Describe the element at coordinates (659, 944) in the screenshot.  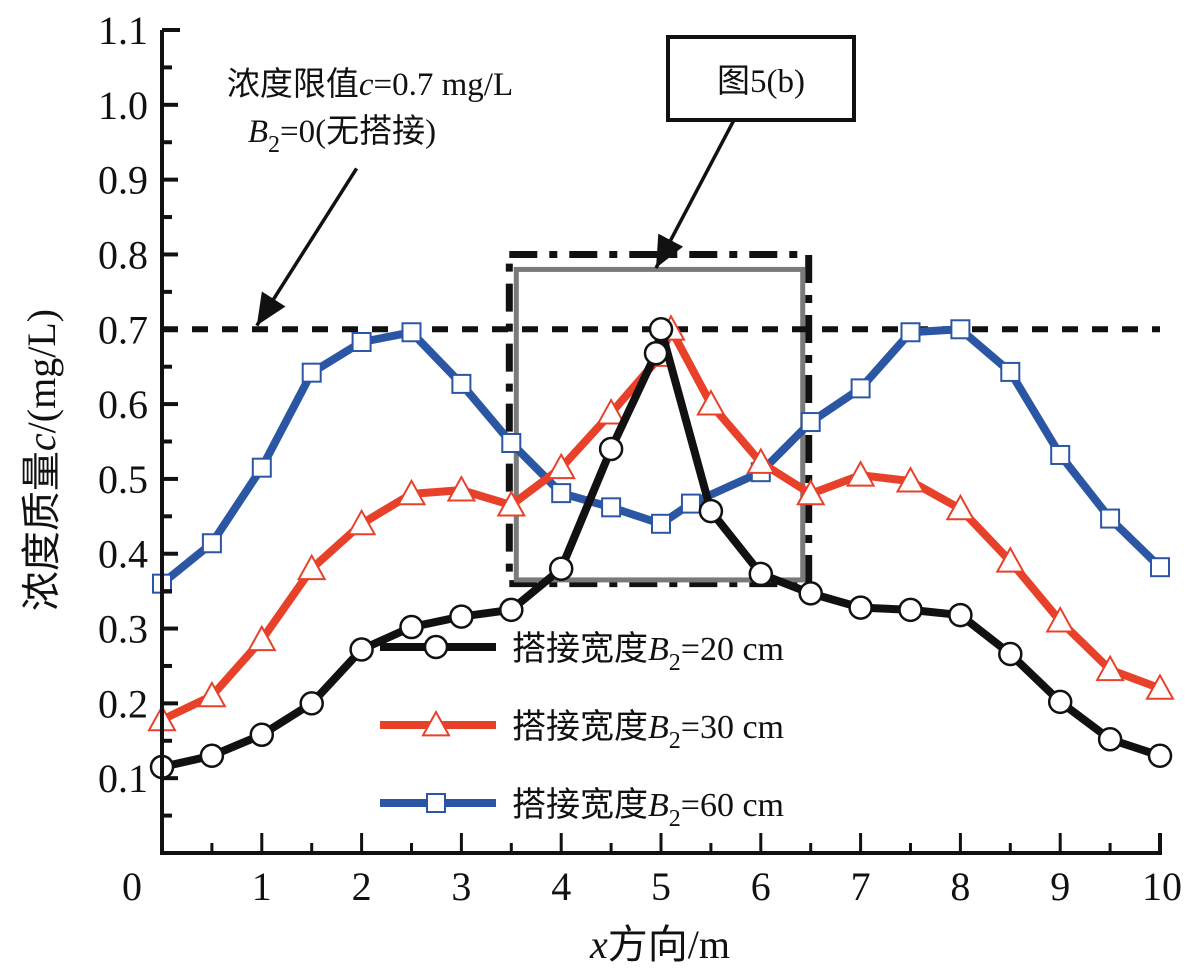
I see `x-axis-title: x方向/m` at that location.